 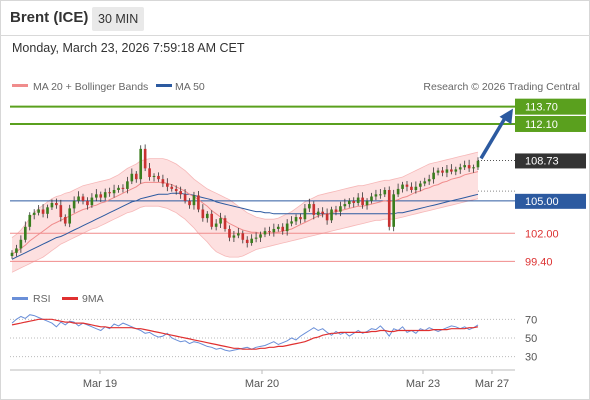 What do you see at coordinates (492, 384) in the screenshot?
I see `x-tick-label: Mar 27` at bounding box center [492, 384].